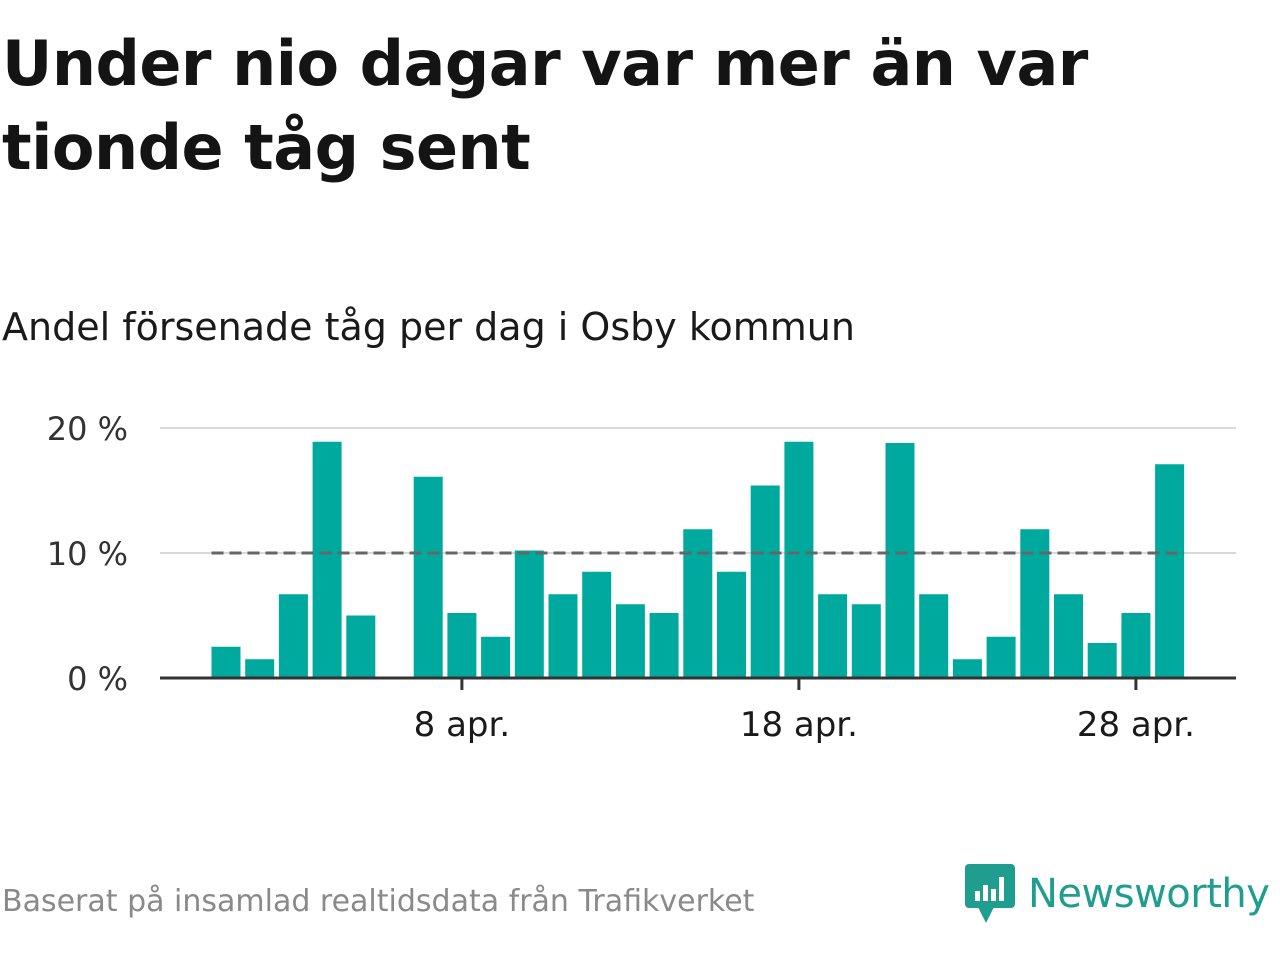 This screenshot has height=960, width=1280. What do you see at coordinates (87, 429) in the screenshot?
I see `y-tick-label: 20 %` at bounding box center [87, 429].